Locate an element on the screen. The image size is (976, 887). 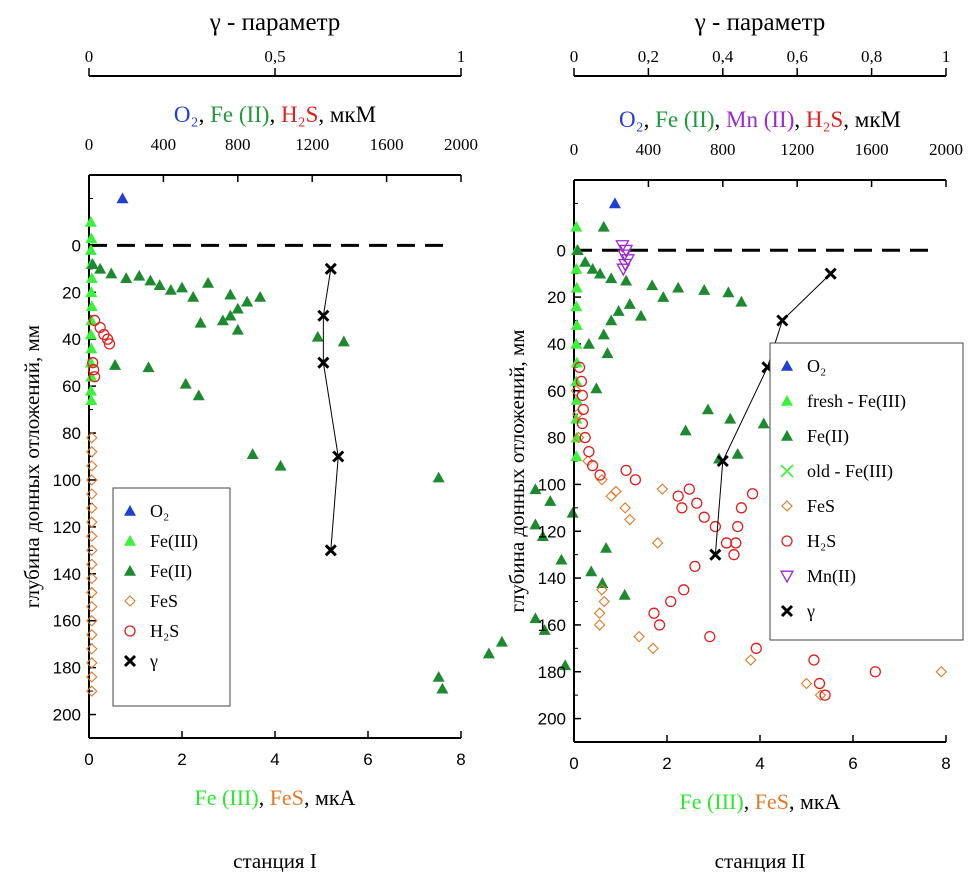
x-top2-axis-label-part: Mn (II) is located at coordinates (760, 119).